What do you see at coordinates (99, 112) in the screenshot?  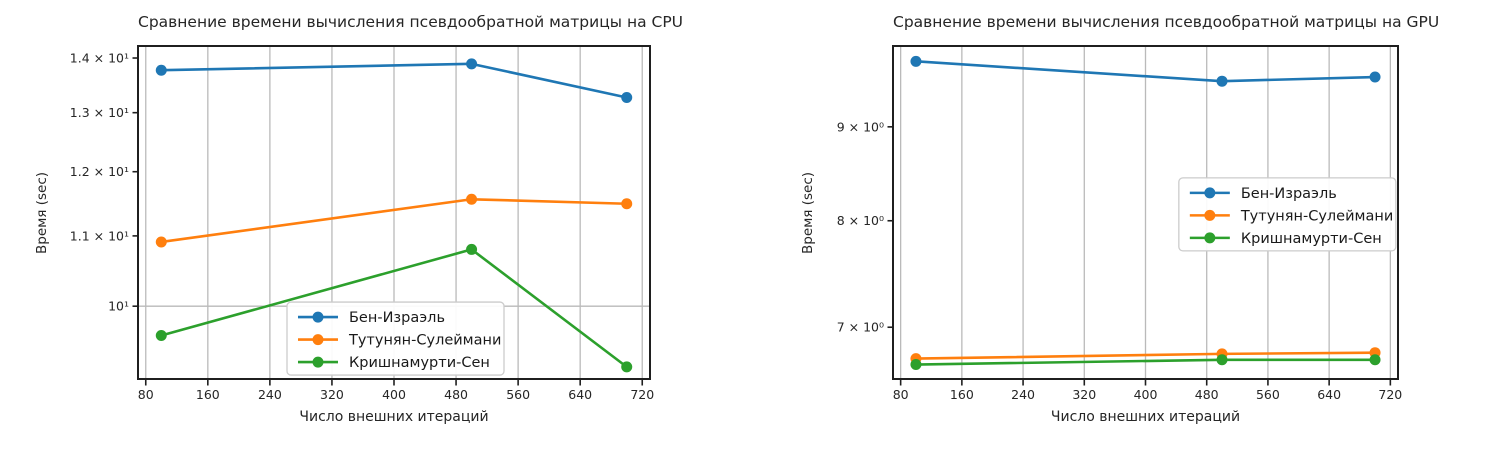 I see `y-tick-label: 1.3 × 10¹` at bounding box center [99, 112].